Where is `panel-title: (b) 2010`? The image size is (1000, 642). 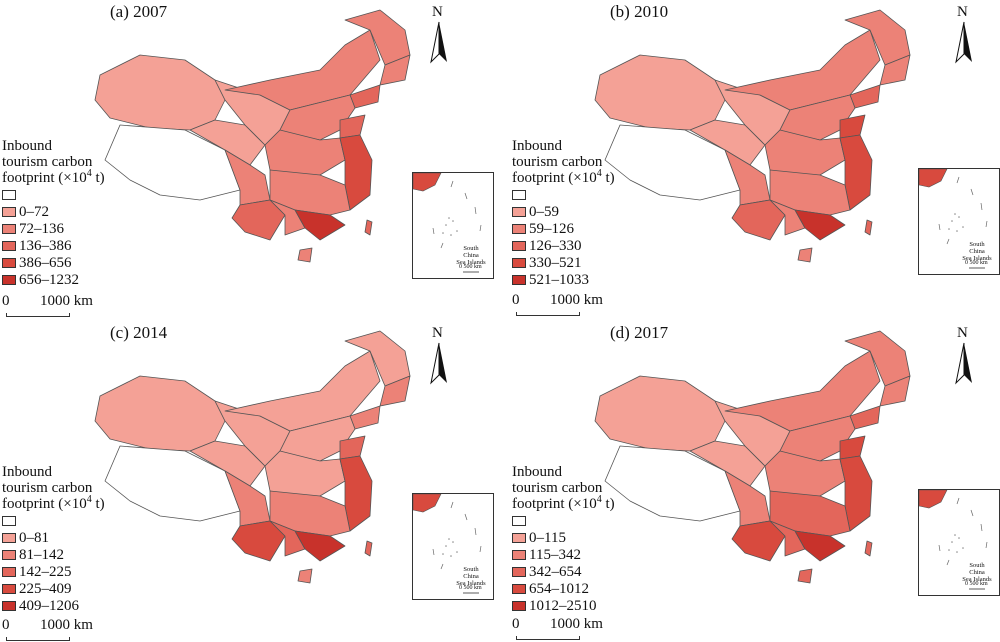 panel-title: (b) 2010 is located at coordinates (639, 11).